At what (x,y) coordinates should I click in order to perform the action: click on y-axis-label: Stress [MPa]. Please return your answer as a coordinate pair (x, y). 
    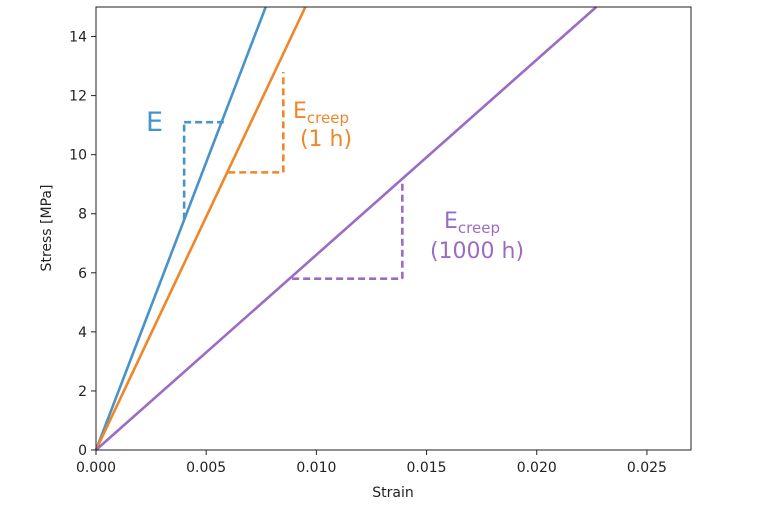
    Looking at the image, I should click on (47, 228).